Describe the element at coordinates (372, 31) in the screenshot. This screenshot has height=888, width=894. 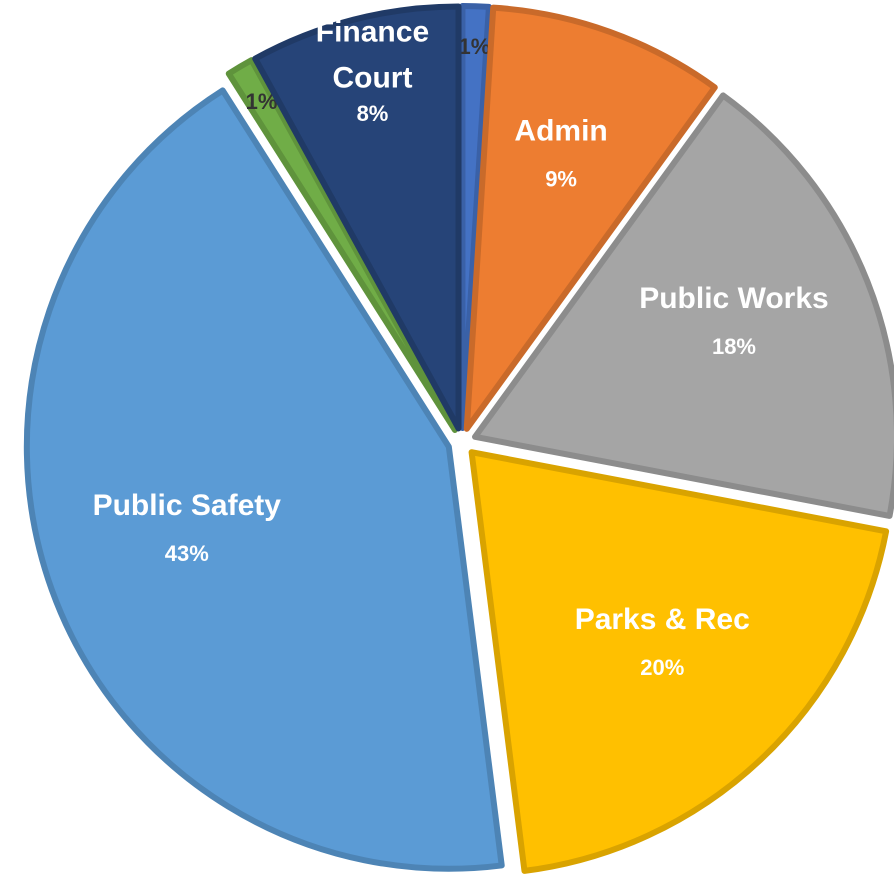
I see `slice-label-line: Finance` at that location.